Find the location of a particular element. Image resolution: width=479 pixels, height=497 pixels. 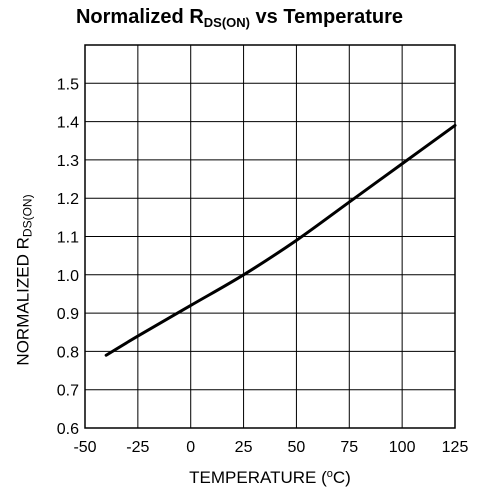

x-tick-label: 75 is located at coordinates (349, 447).